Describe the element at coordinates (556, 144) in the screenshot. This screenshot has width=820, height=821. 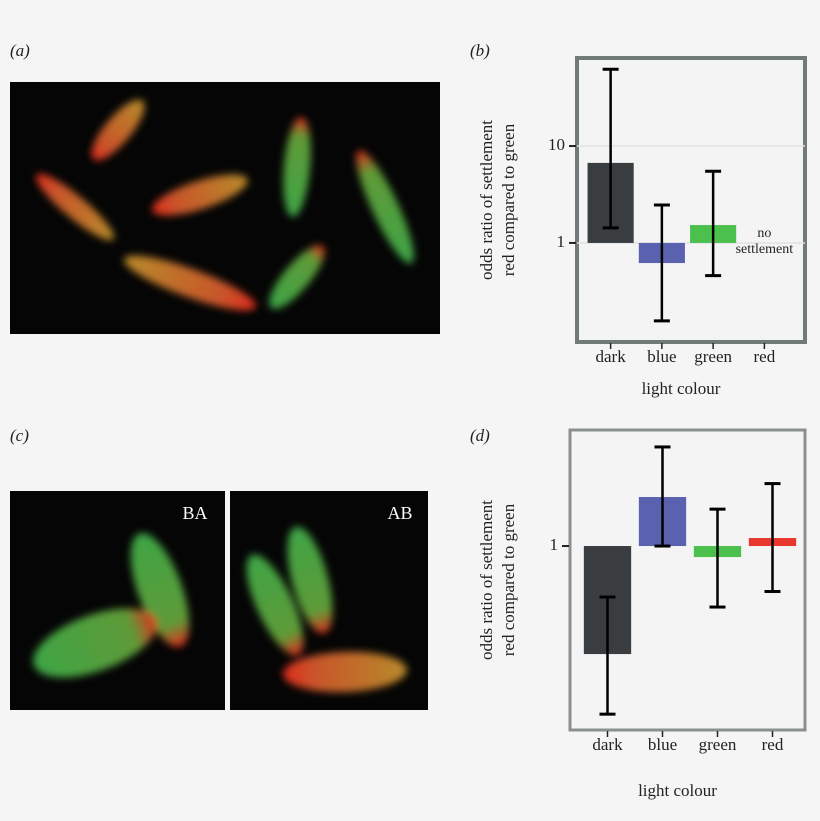
I see `y-tick-label: 10` at that location.